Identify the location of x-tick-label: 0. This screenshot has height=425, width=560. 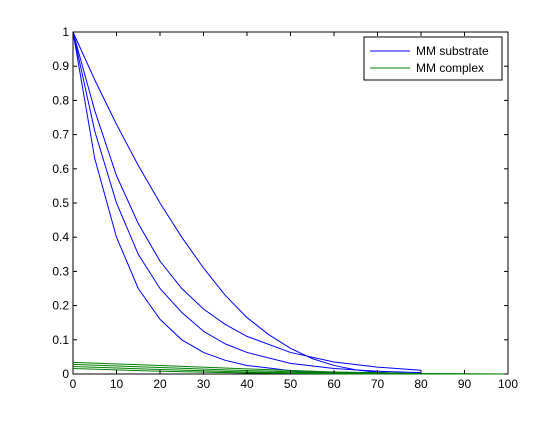
(73, 384).